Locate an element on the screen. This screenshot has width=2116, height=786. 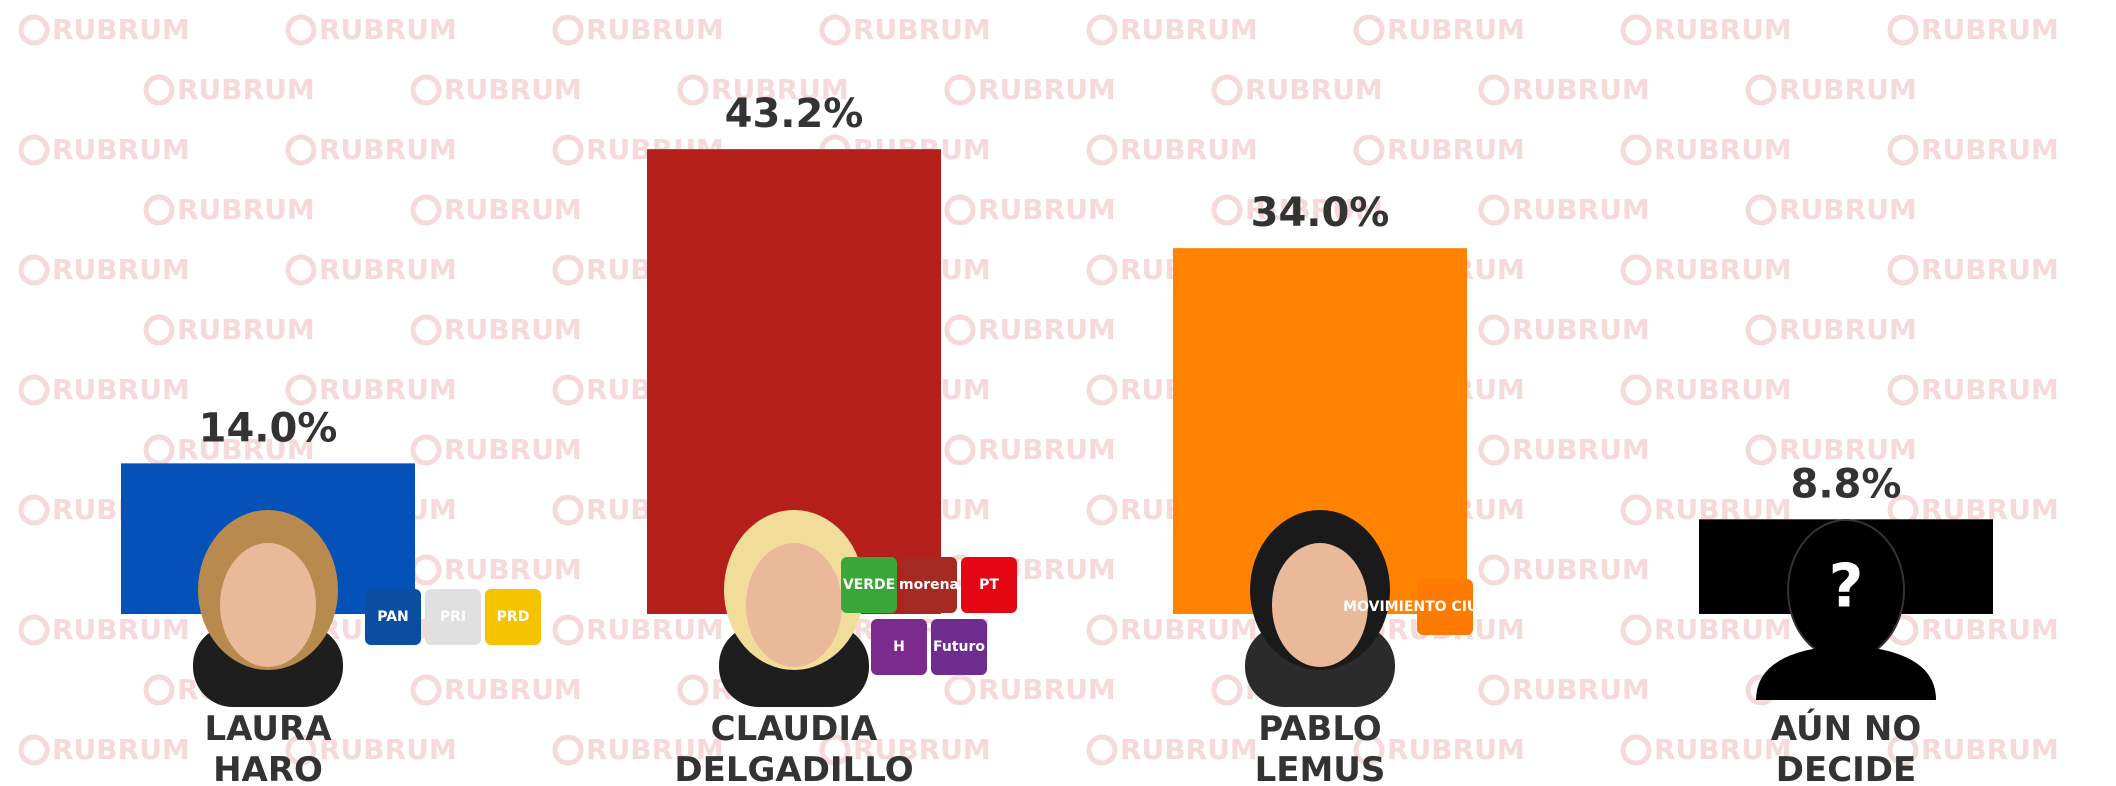
category-label: LAURA HARO is located at coordinates (268, 747).